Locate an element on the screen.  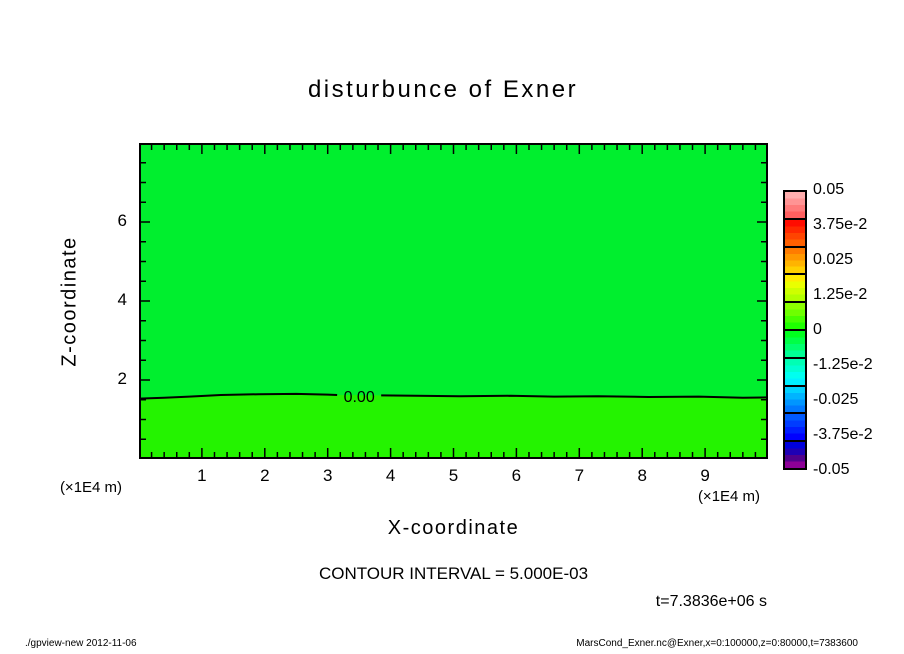
x-tick-label: 5 is located at coordinates (453, 475).